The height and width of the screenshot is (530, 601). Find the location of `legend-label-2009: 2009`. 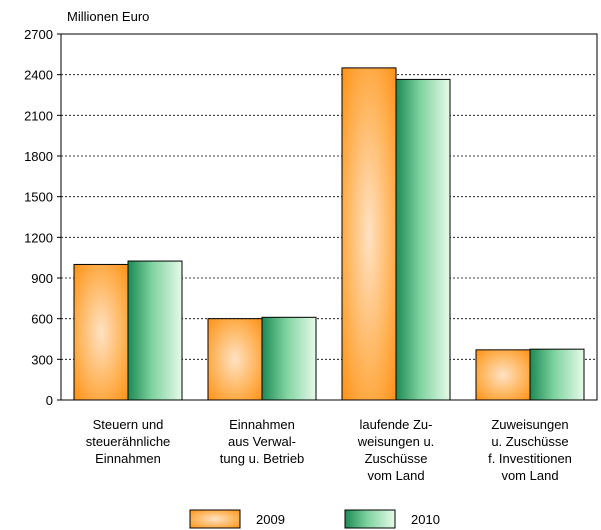

legend-label-2009: 2009 is located at coordinates (270, 519).